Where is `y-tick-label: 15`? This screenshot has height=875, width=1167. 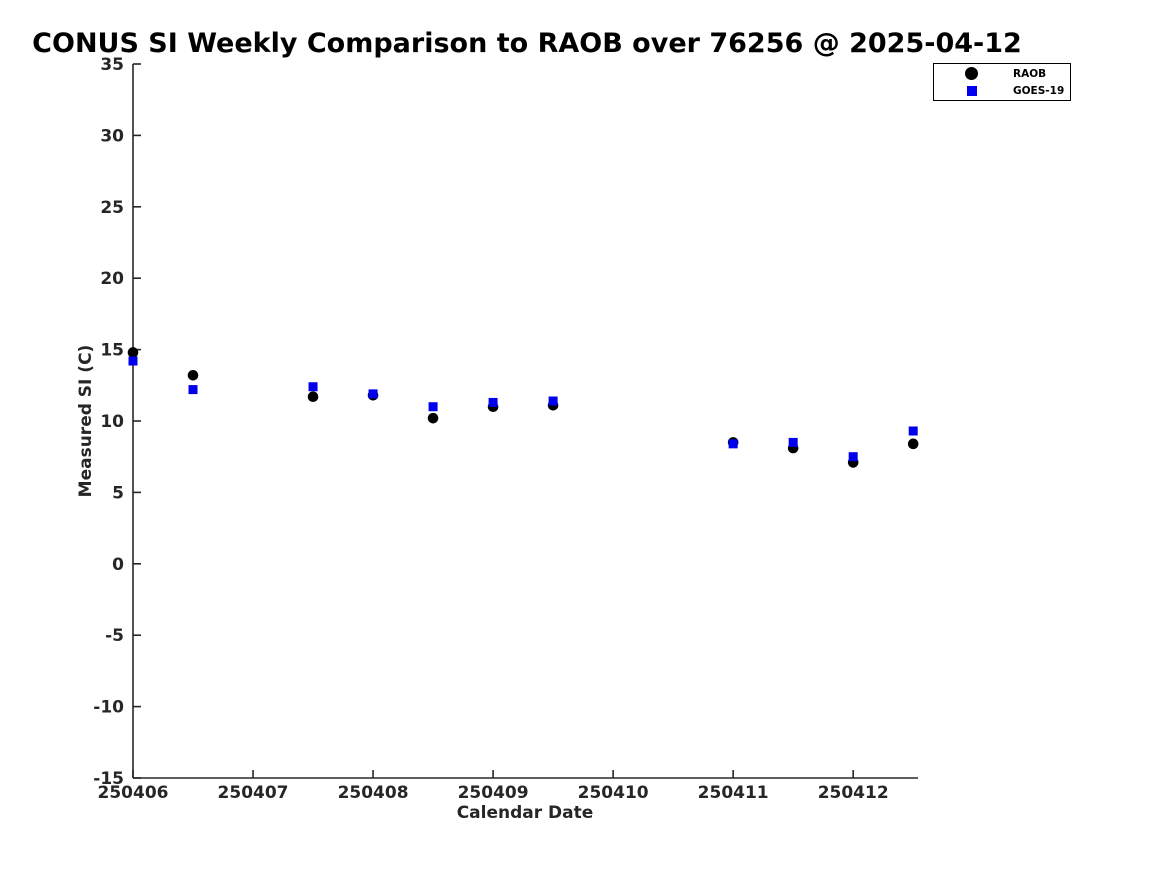 y-tick-label: 15 is located at coordinates (112, 351).